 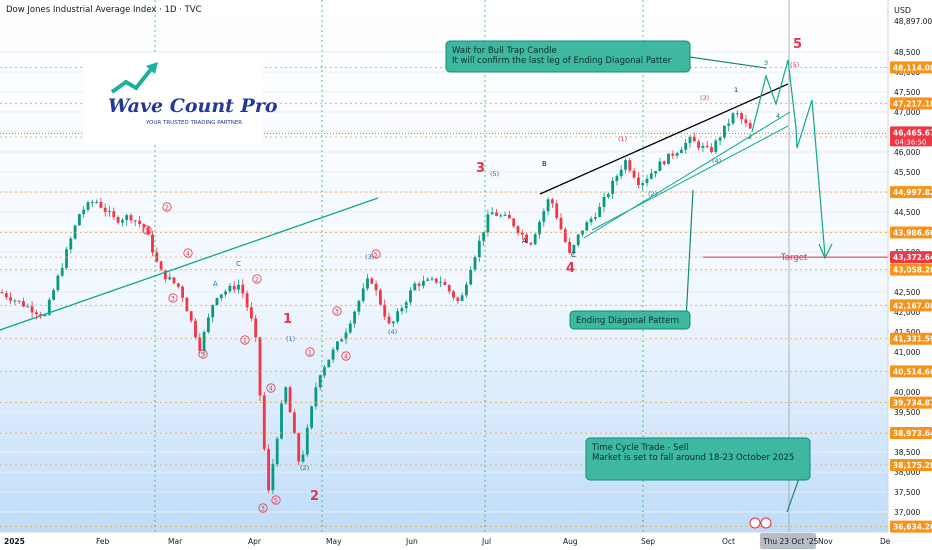 I want to click on wave-5-label: 5, so click(x=797, y=44).